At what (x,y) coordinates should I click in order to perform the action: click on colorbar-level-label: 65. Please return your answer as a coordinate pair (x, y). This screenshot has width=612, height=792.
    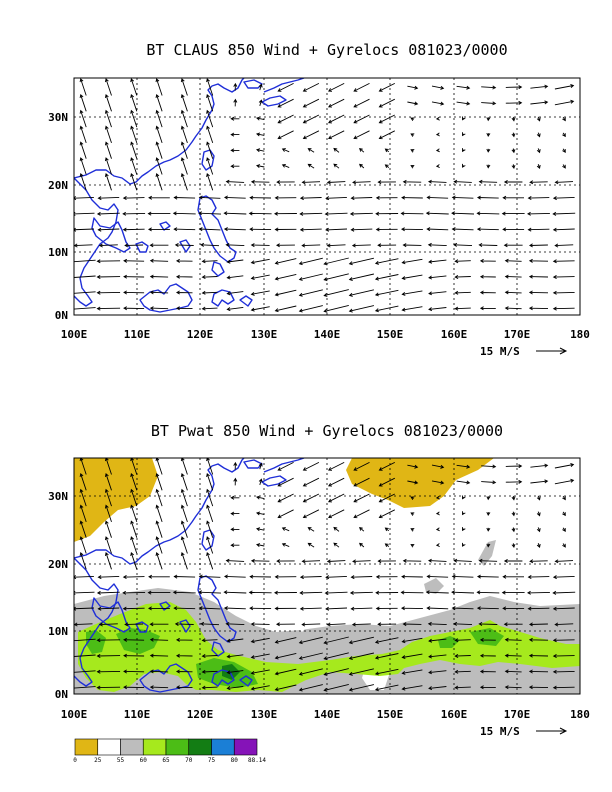
    Looking at the image, I should click on (166, 760).